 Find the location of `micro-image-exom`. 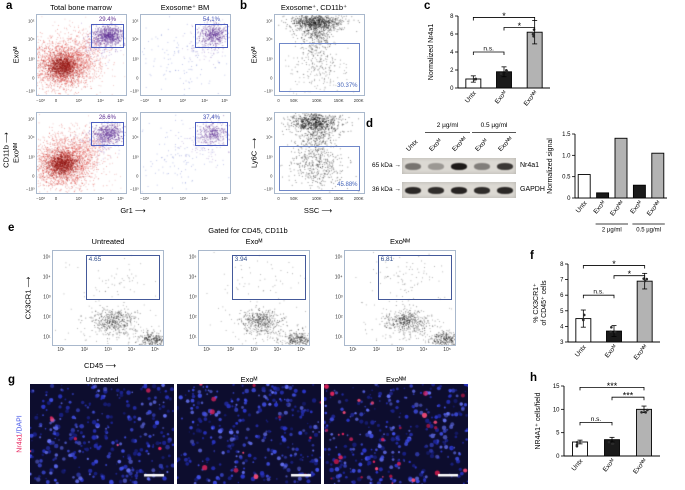

micro-image-exom is located at coordinates (249, 434).